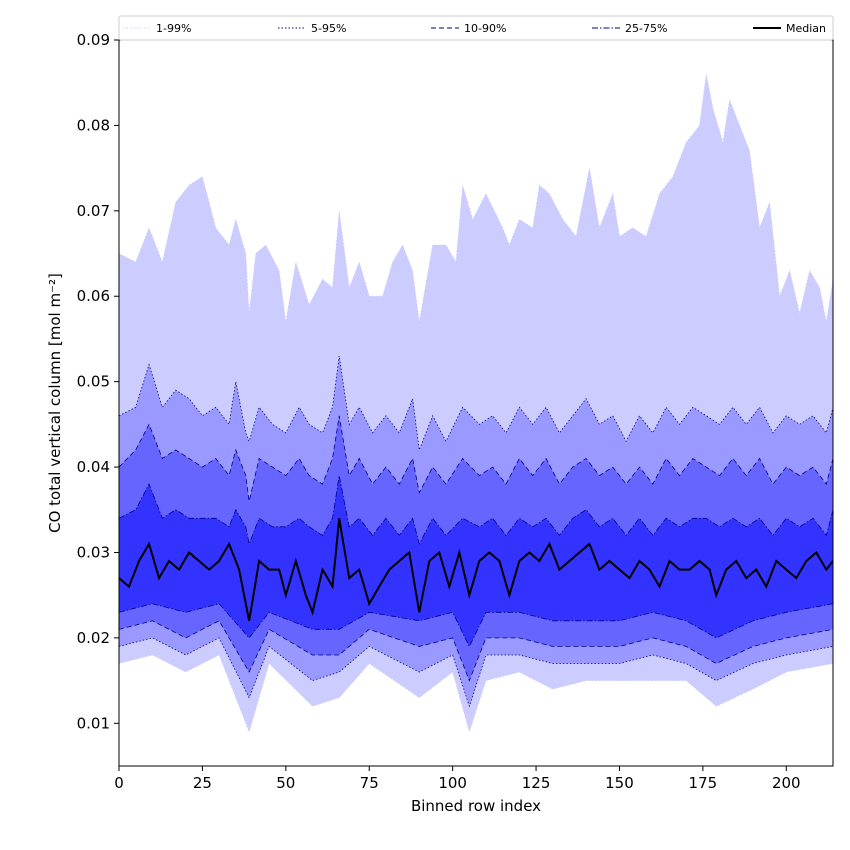 The height and width of the screenshot is (850, 850). Describe the element at coordinates (476, 510) in the screenshot. I see `band-upper-25-75%` at that location.